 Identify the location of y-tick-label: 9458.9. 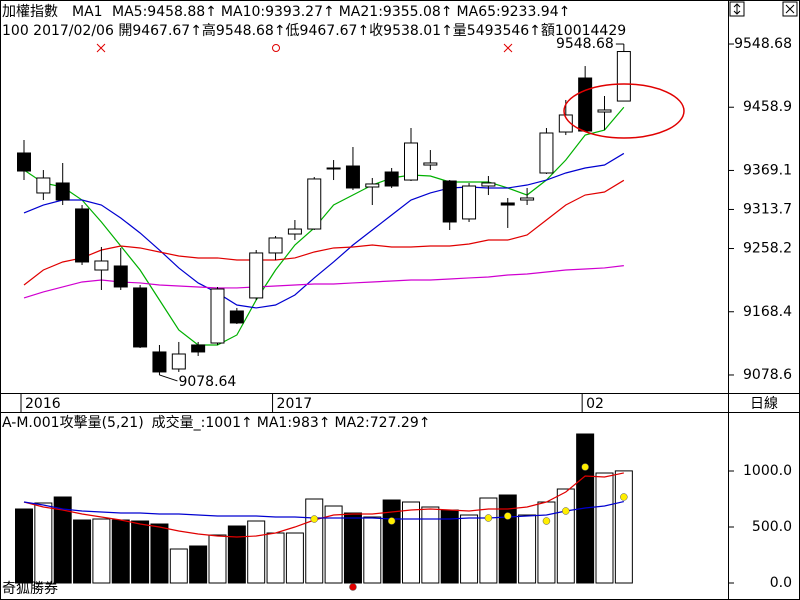
(767, 107).